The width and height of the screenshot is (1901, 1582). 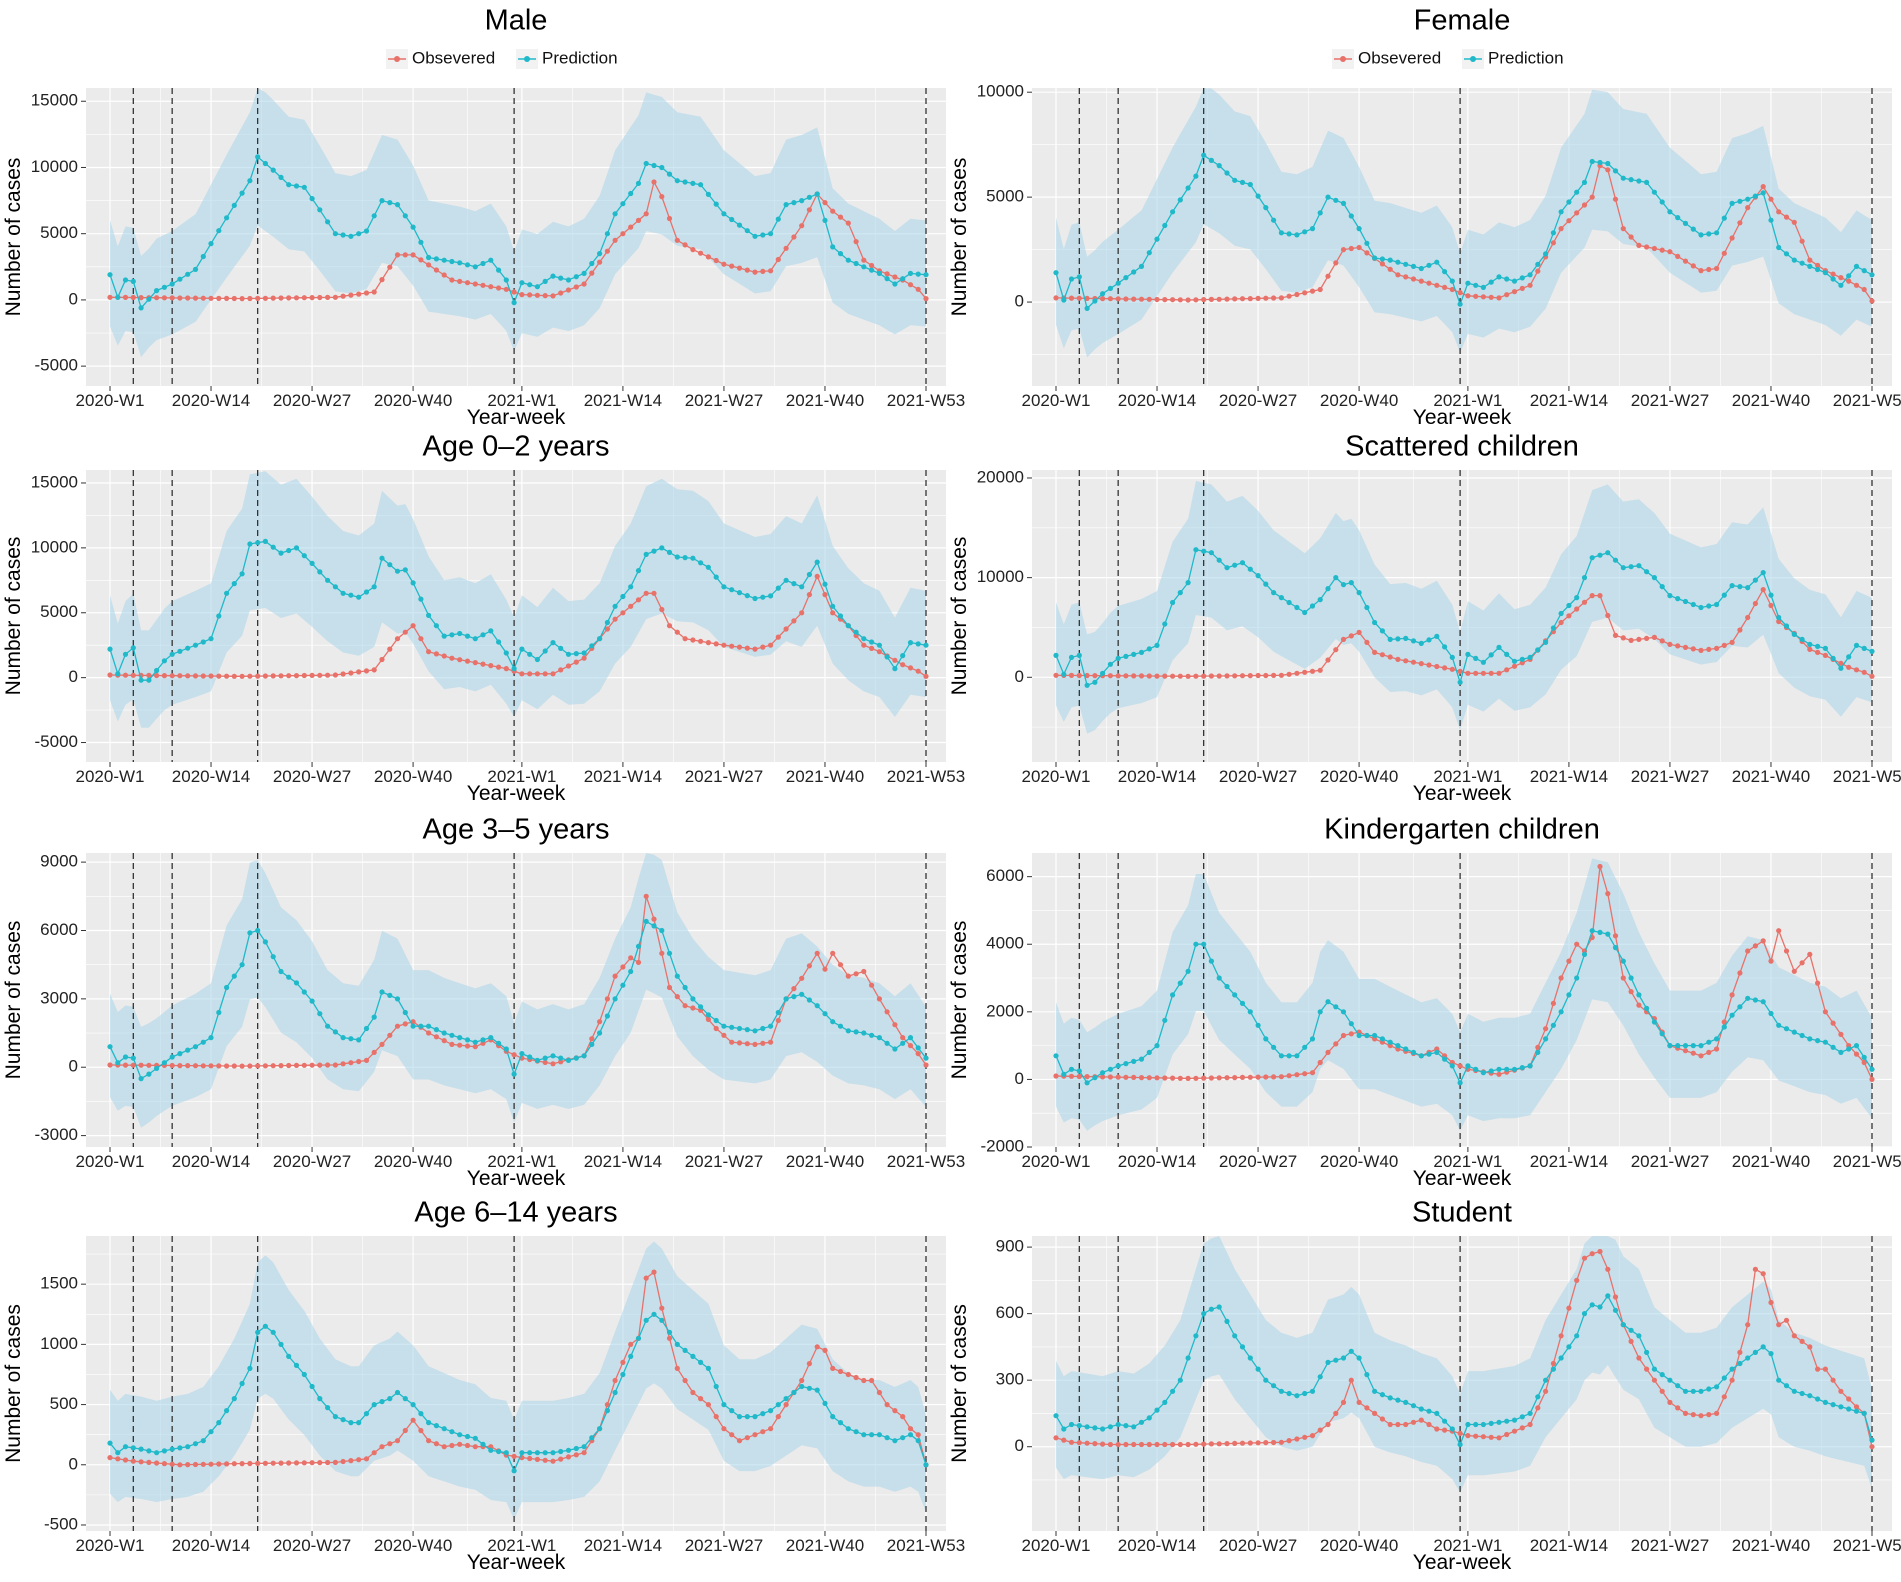 I want to click on x-tick-label: 2021-W1, so click(x=1467, y=1545).